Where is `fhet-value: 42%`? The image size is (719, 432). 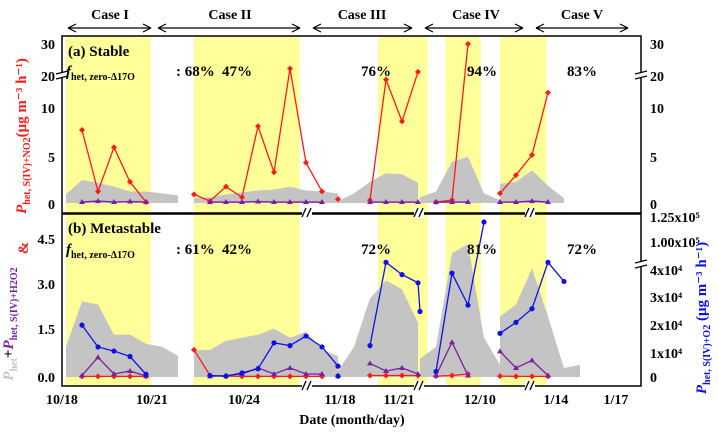 fhet-value: 42% is located at coordinates (237, 250).